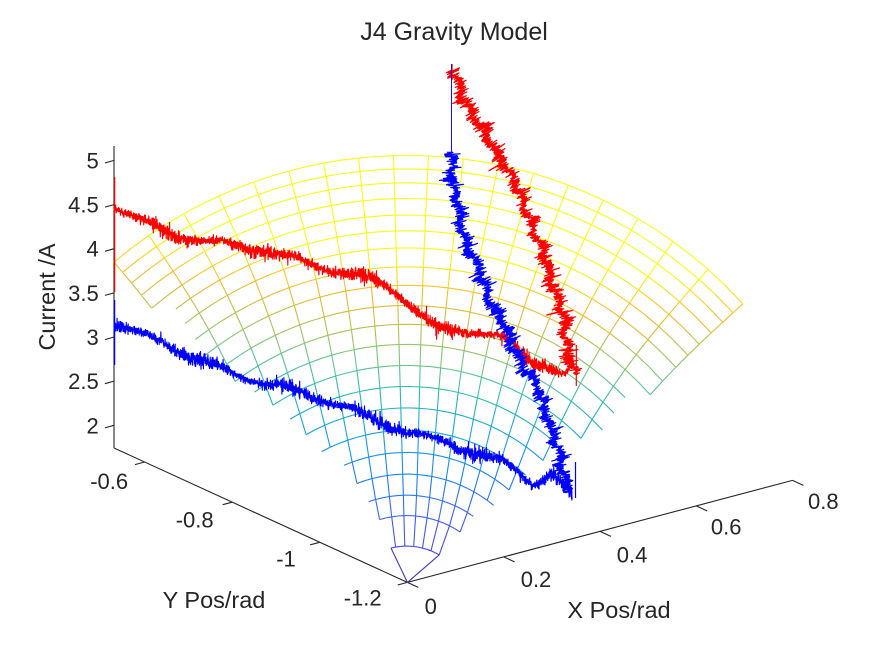 The image size is (875, 661). Describe the element at coordinates (536, 579) in the screenshot. I see `svg-text: 0.2` at that location.